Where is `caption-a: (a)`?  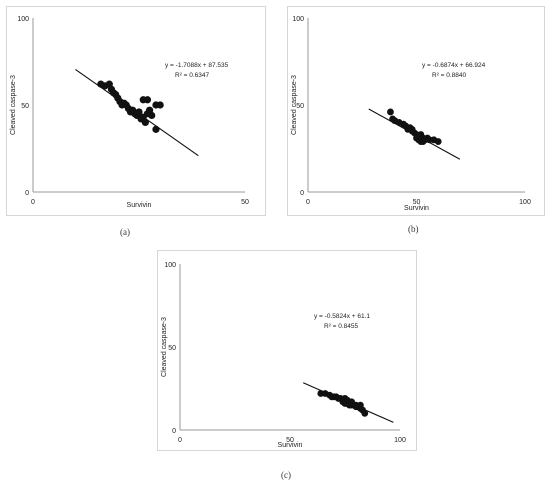
caption-a: (a) is located at coordinates (125, 232).